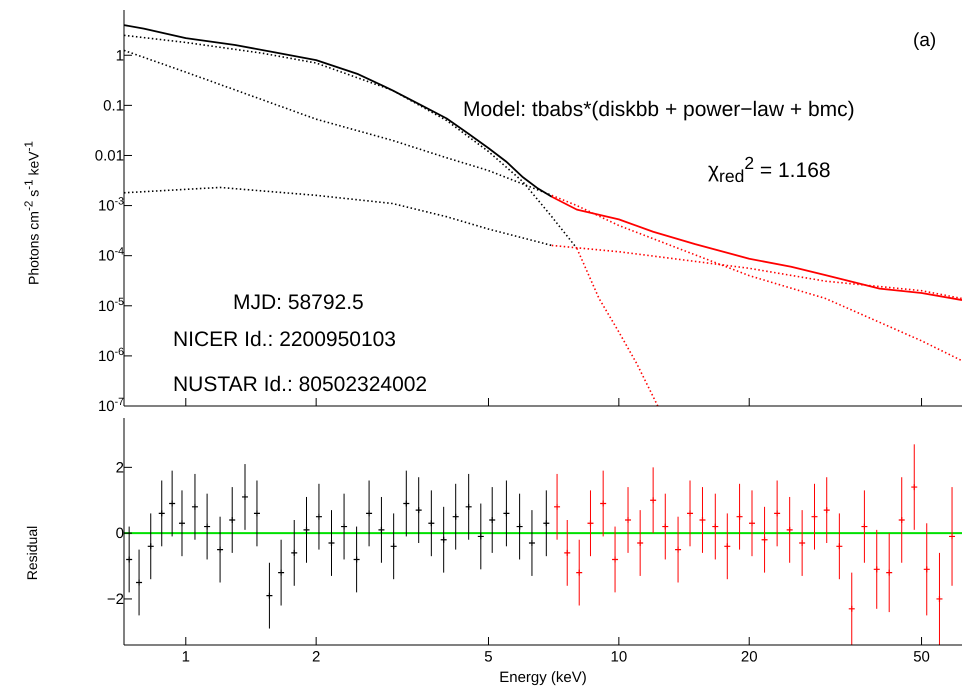 The height and width of the screenshot is (691, 970). I want to click on y-tick-label: 2, so click(120, 467).